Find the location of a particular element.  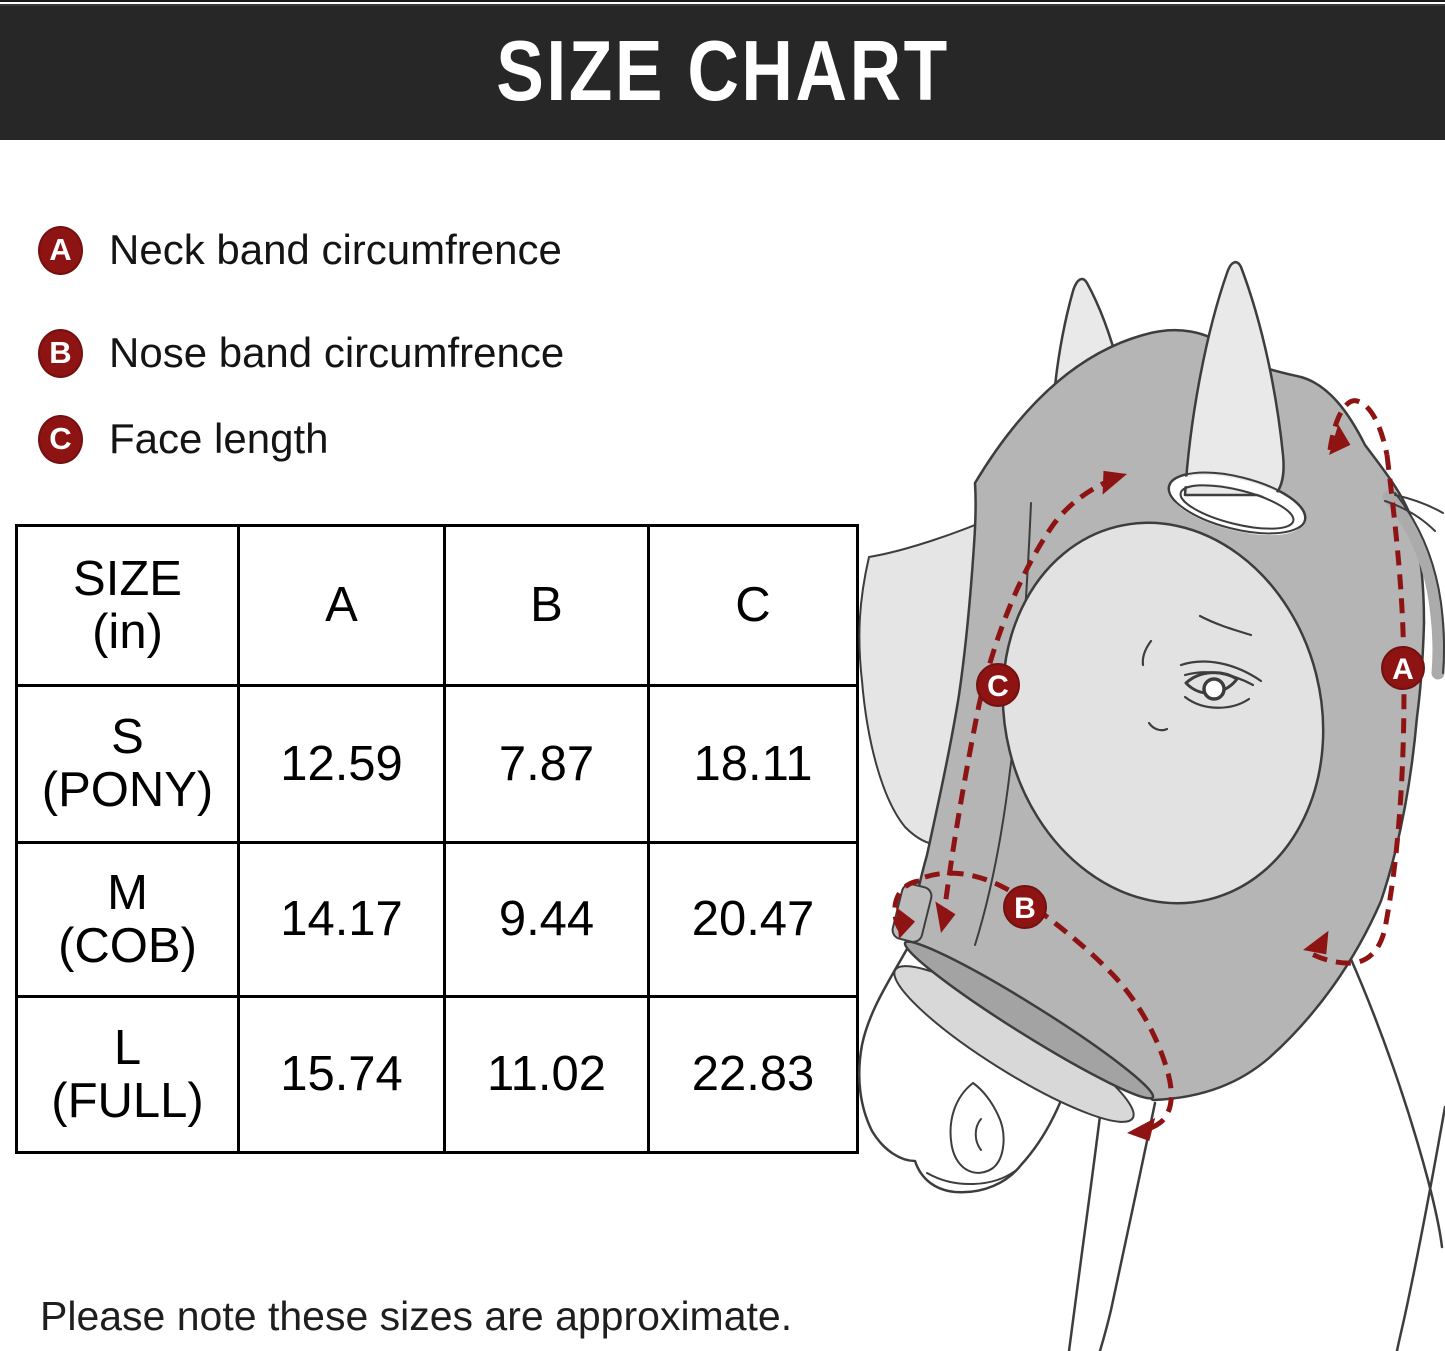

cell-s-b: 7.87 is located at coordinates (546, 764).